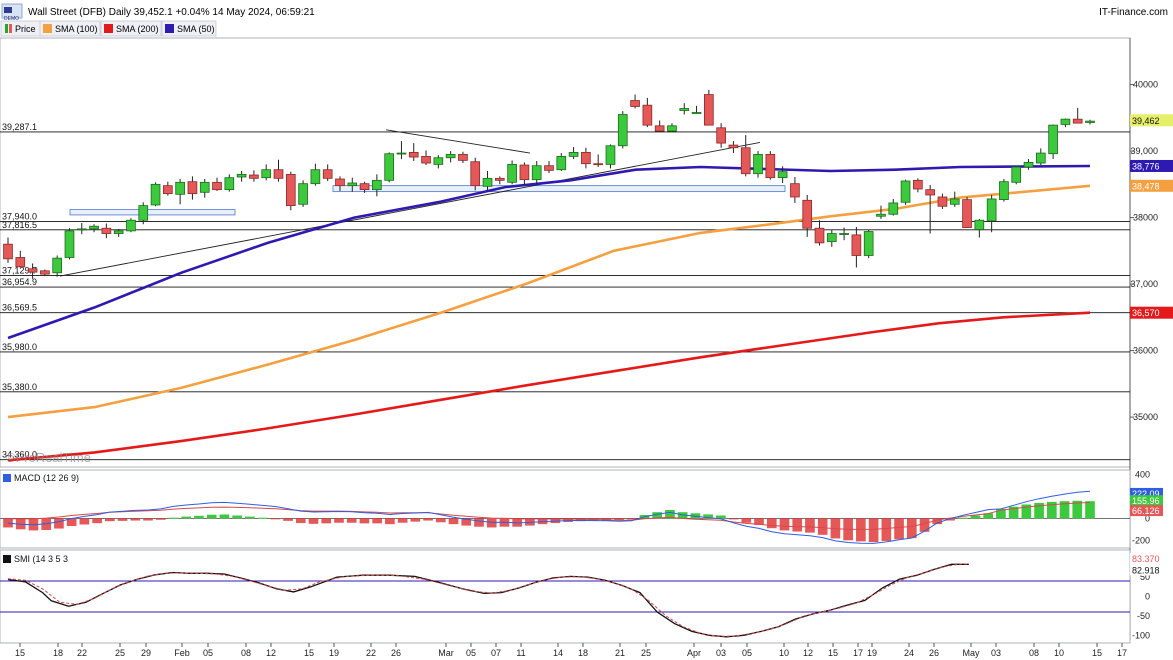 The width and height of the screenshot is (1173, 660). I want to click on y-tick-label: 37,000, so click(1144, 284).